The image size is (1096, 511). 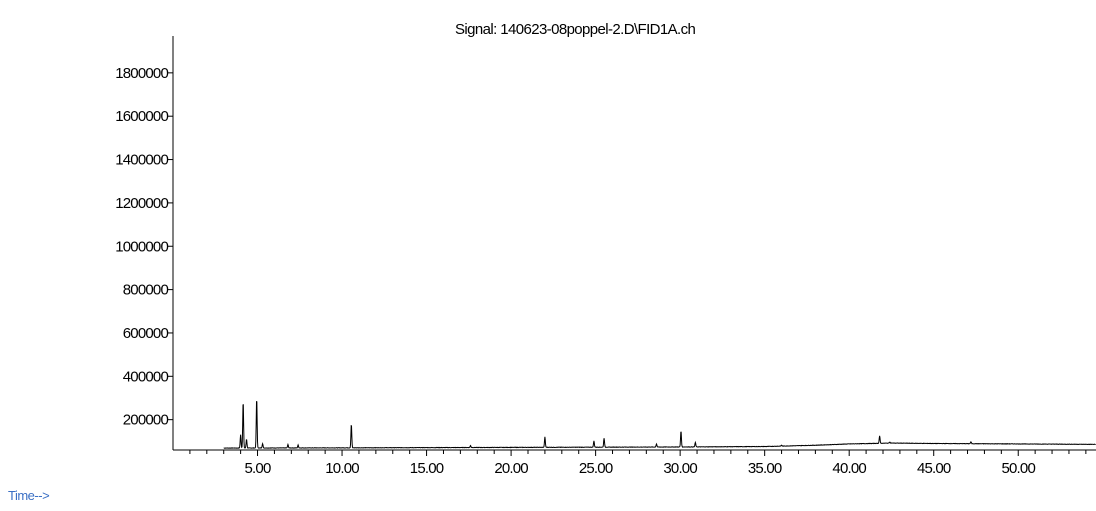 I want to click on y-tick-label: 400000, so click(x=146, y=376).